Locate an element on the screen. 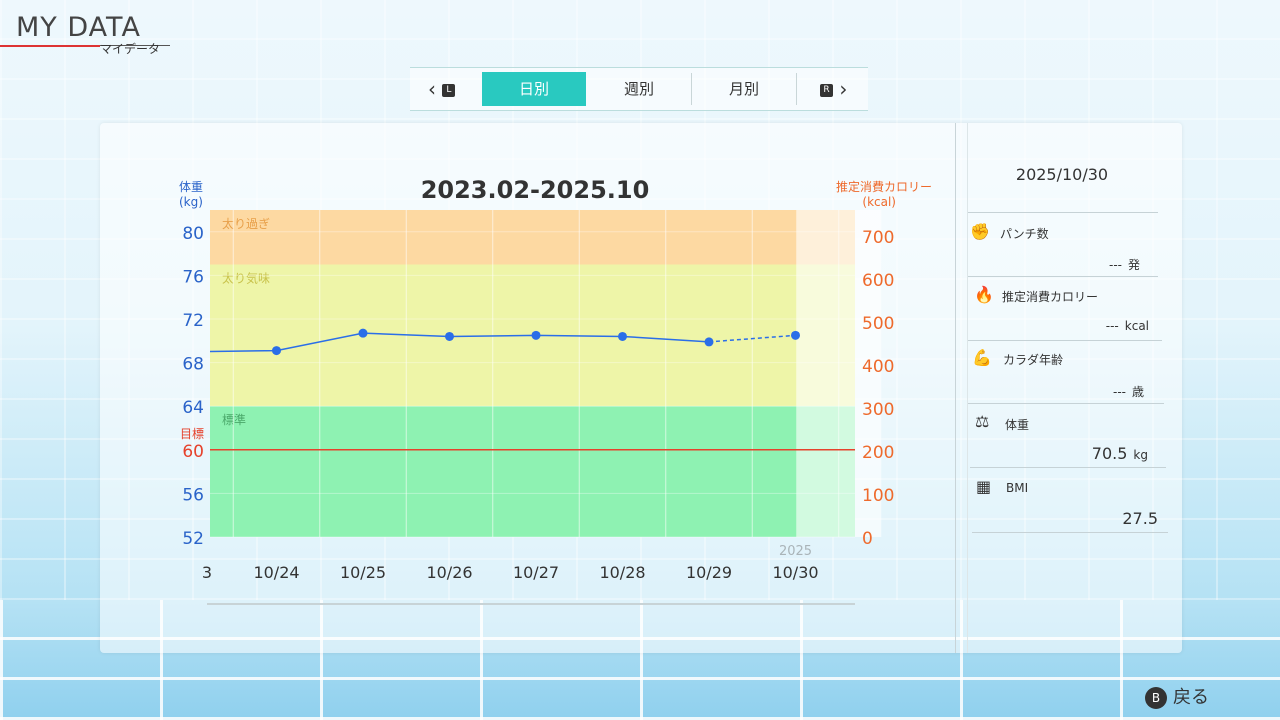 Image resolution: width=1280 pixels, height=720 pixels. chart-title: 2023.02-2025.10 is located at coordinates (535, 190).